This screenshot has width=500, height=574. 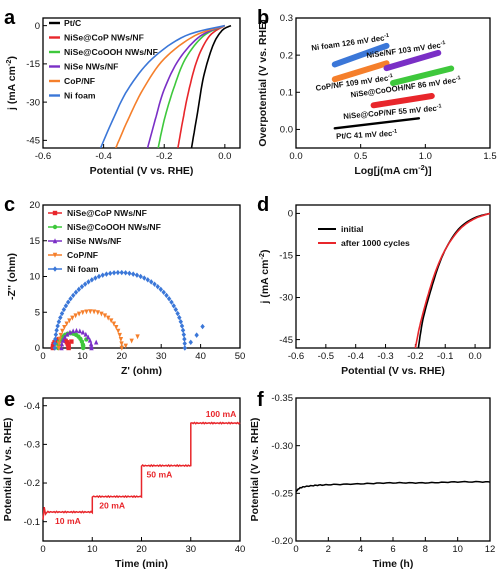 I want to click on x-tick-label: 40, so click(x=240, y=549).